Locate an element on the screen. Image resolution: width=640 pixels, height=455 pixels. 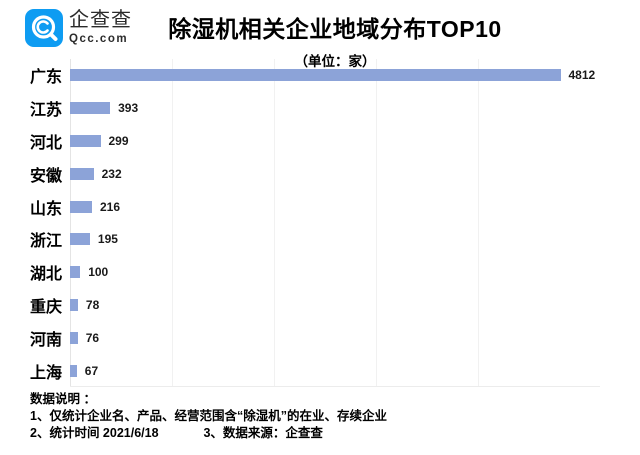
chart-row: 河北 299 is located at coordinates (320, 141).